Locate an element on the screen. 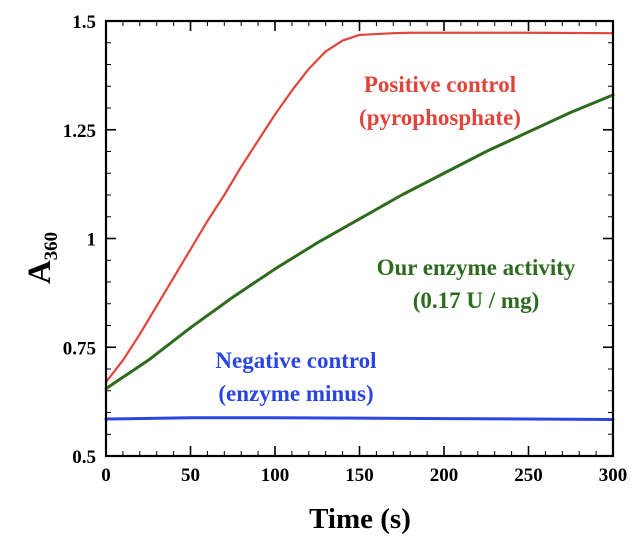  y-tick-label: 1 is located at coordinates (92, 240).